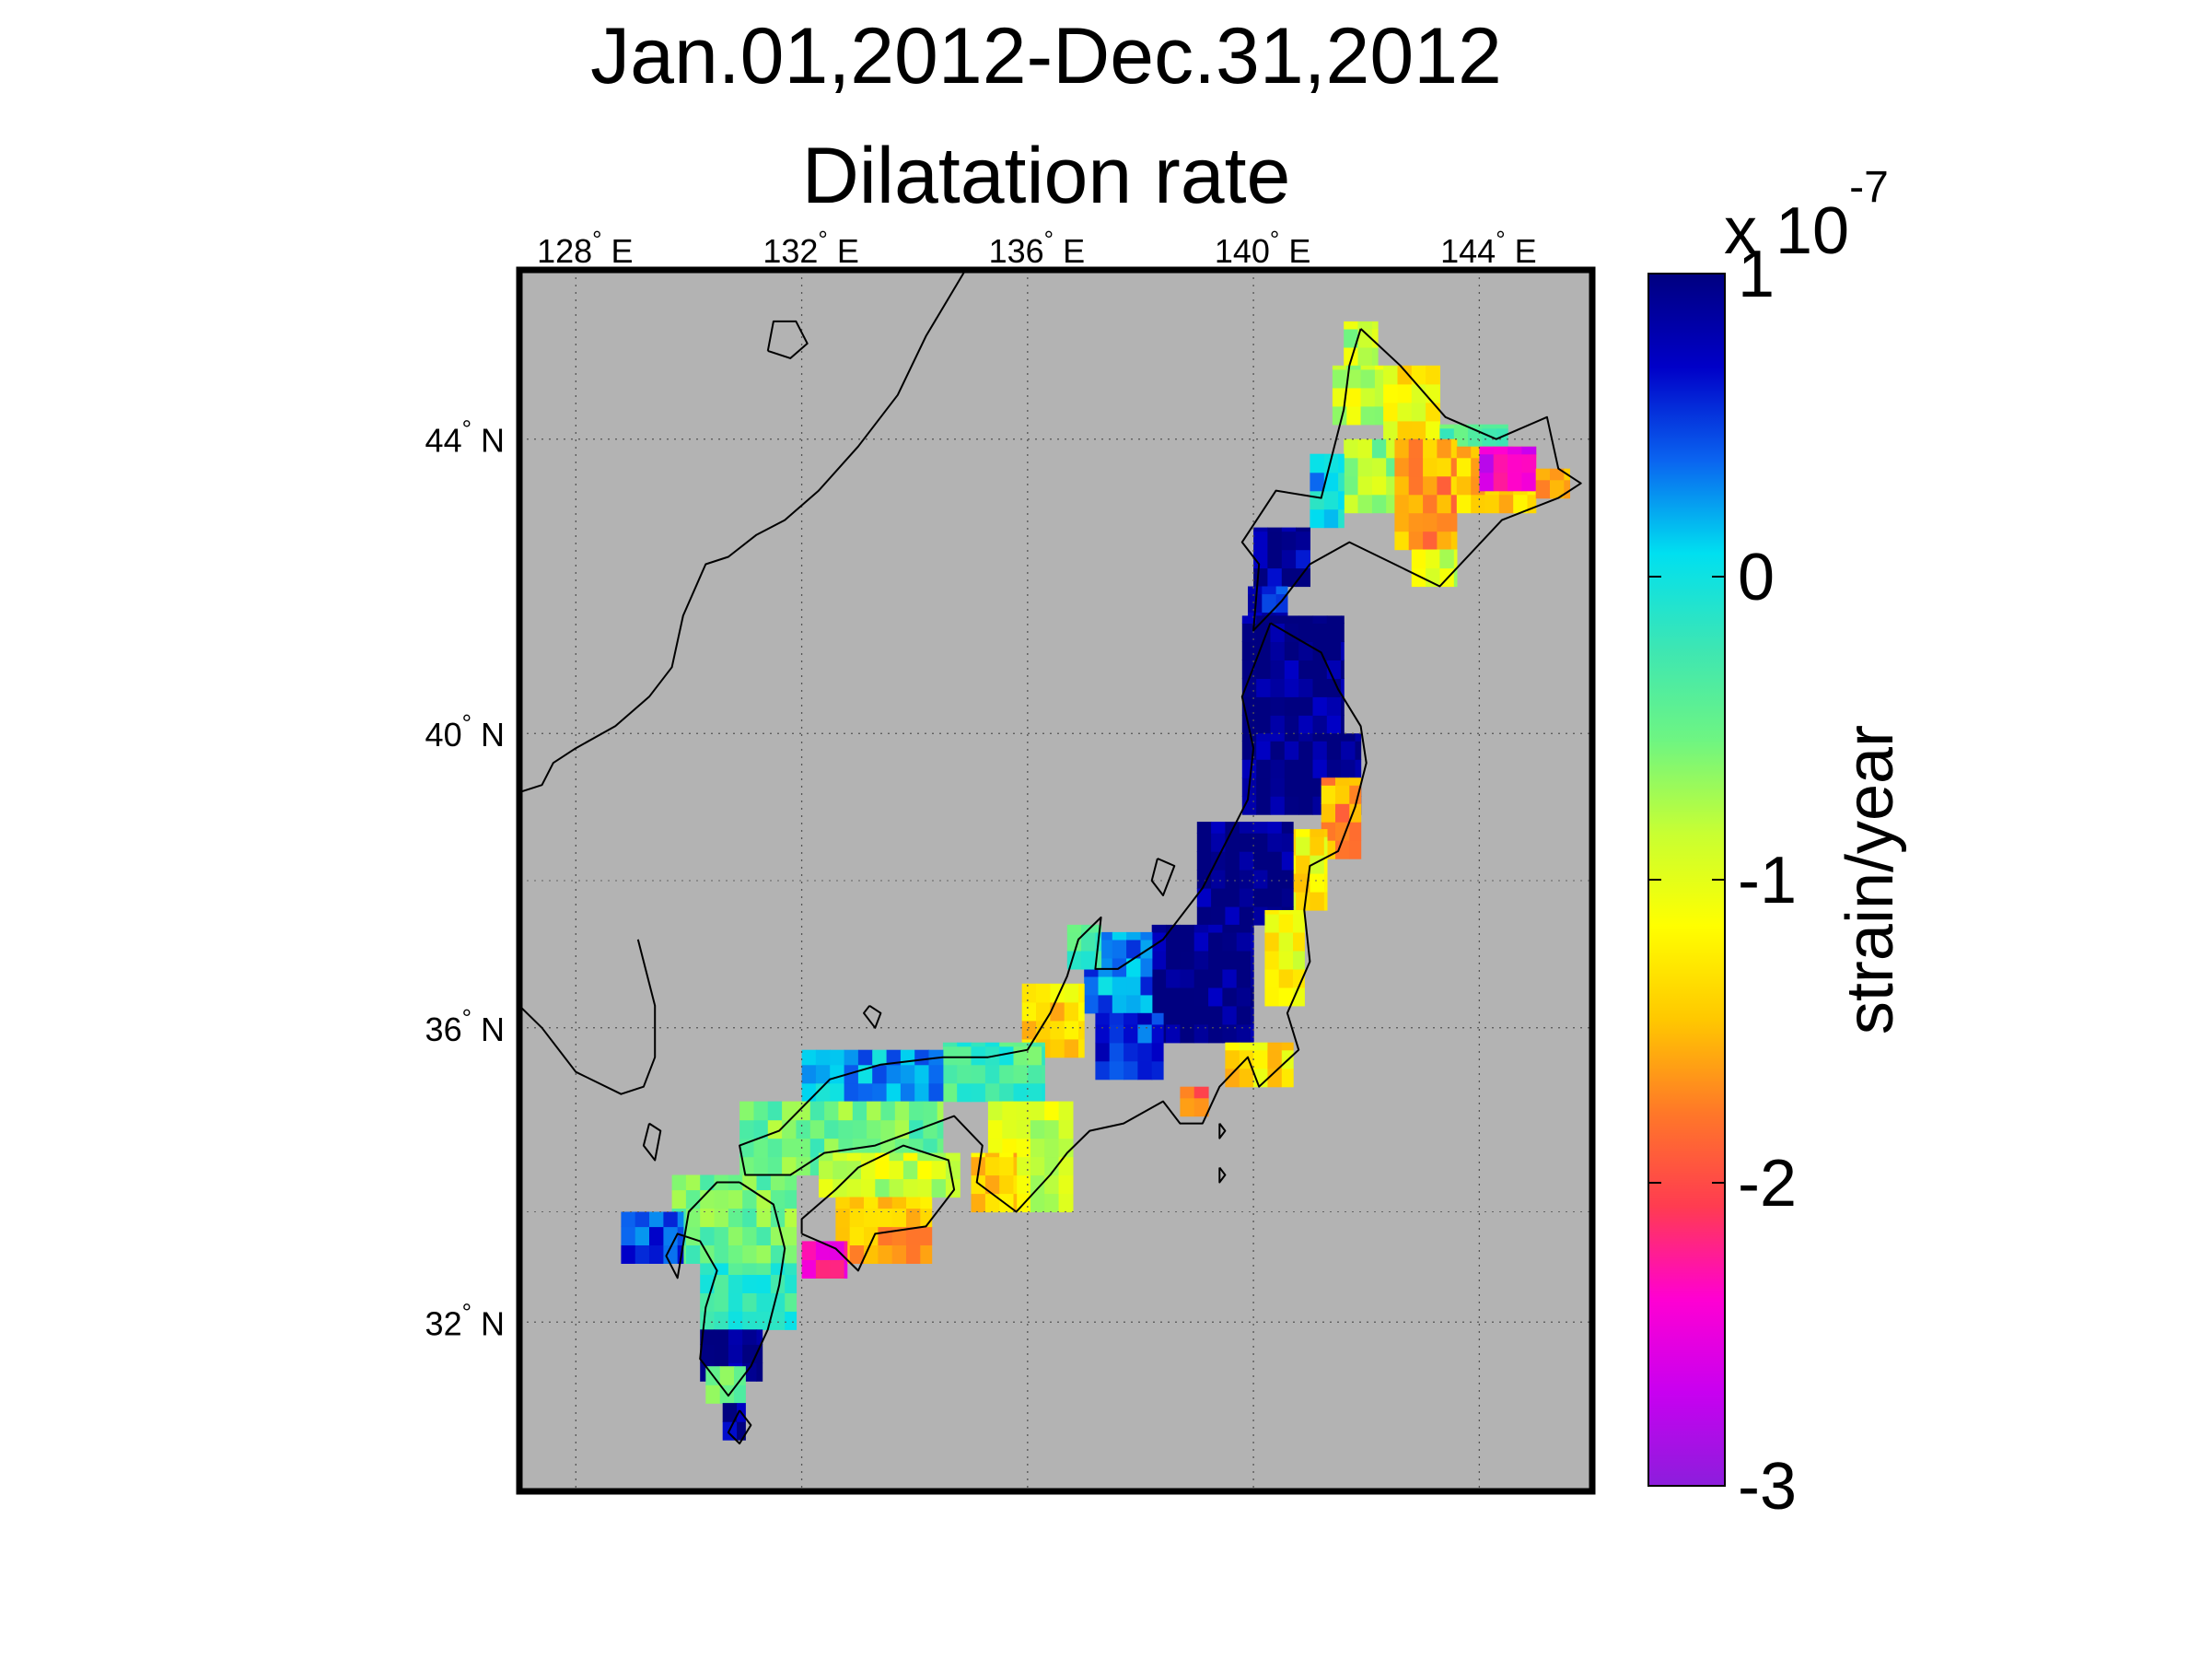  What do you see at coordinates (1723, 881) in the screenshot?
I see `colorbar-ticks: 1 0 -1 -2 -3` at bounding box center [1723, 881].